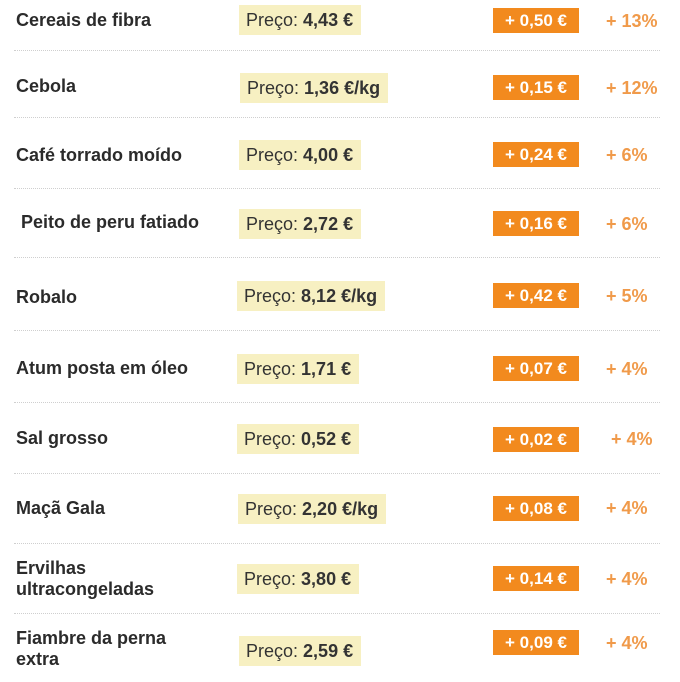  What do you see at coordinates (536, 368) in the screenshot?
I see `increase-badge: + 0,07 €` at bounding box center [536, 368].